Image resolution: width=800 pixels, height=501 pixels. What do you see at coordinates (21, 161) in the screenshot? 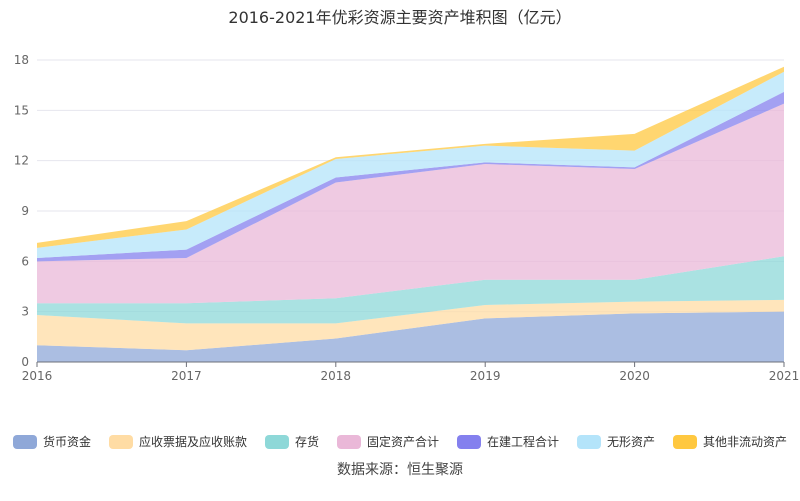
I see `y-tick-label: 12` at bounding box center [21, 161].